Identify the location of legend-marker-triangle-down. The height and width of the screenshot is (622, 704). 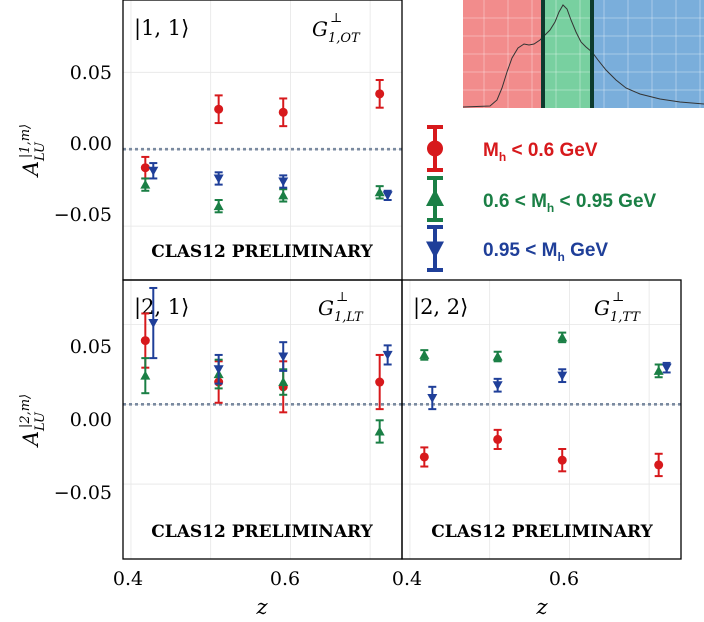
(435, 248).